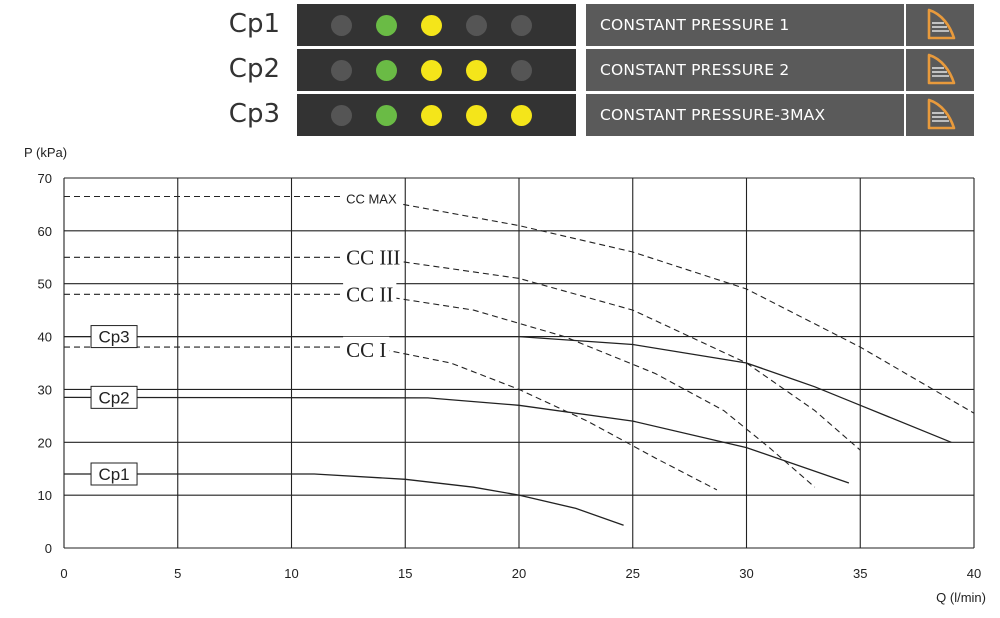  What do you see at coordinates (860, 573) in the screenshot?
I see `x-tick-label: 35` at bounding box center [860, 573].